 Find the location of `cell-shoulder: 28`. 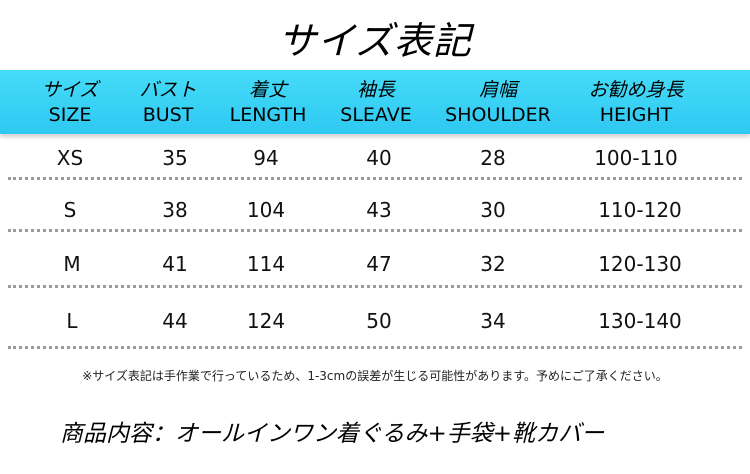

cell-shoulder: 28 is located at coordinates (493, 158).